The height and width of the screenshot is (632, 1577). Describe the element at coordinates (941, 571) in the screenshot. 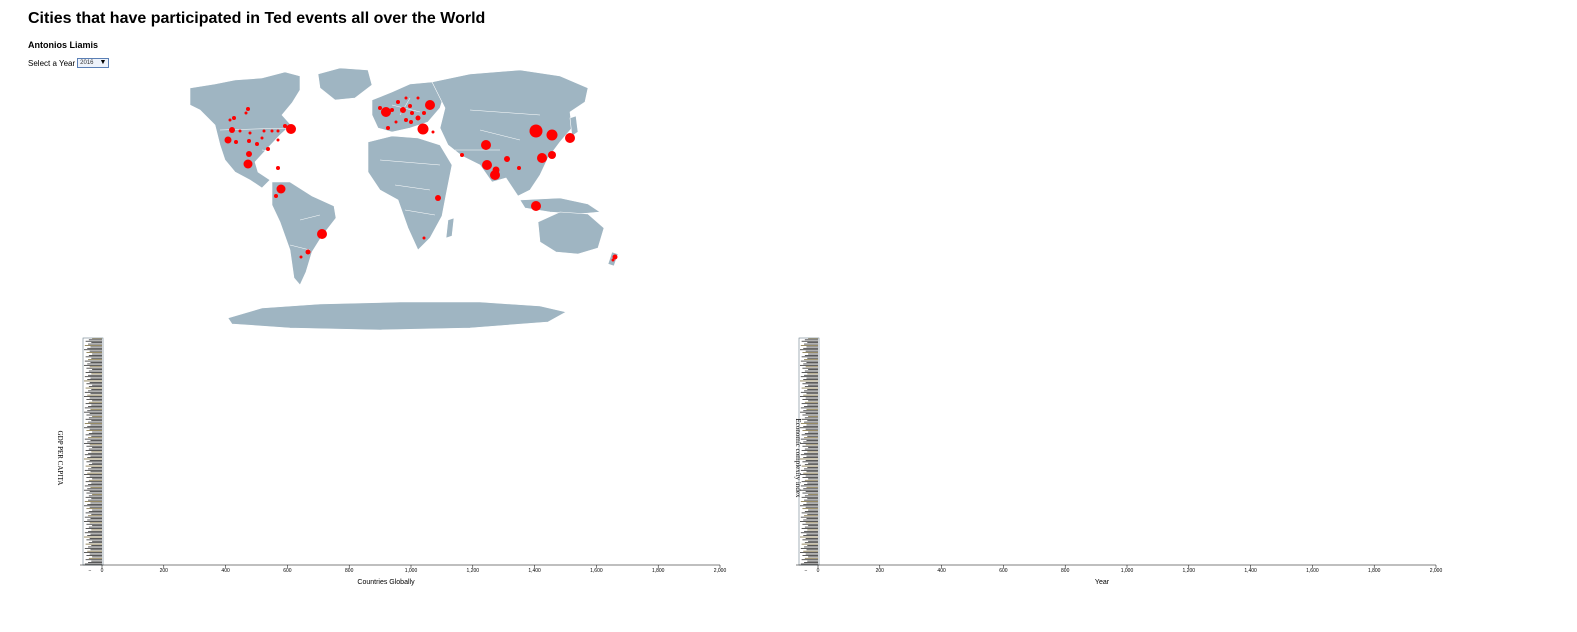

I see `x-tick-label: 400` at that location.